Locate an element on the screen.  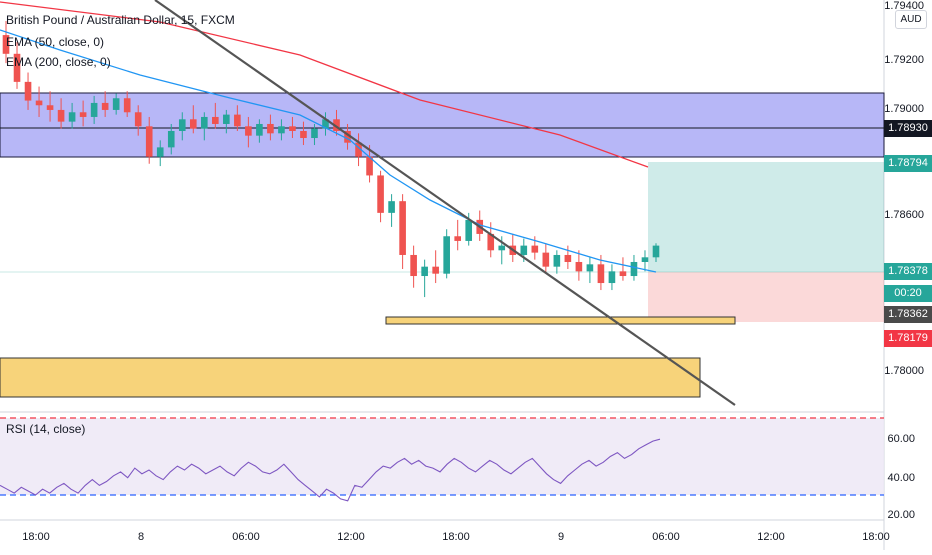
price-tick: 1.79400 is located at coordinates (904, 6).